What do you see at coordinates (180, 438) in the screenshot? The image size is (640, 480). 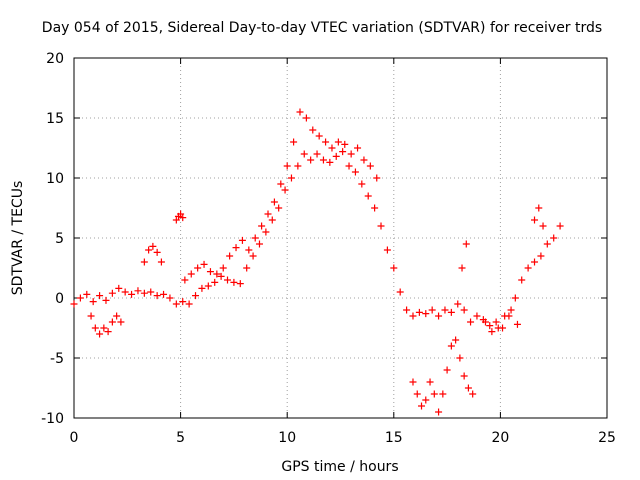 I see `x-tick-label: 5` at bounding box center [180, 438].